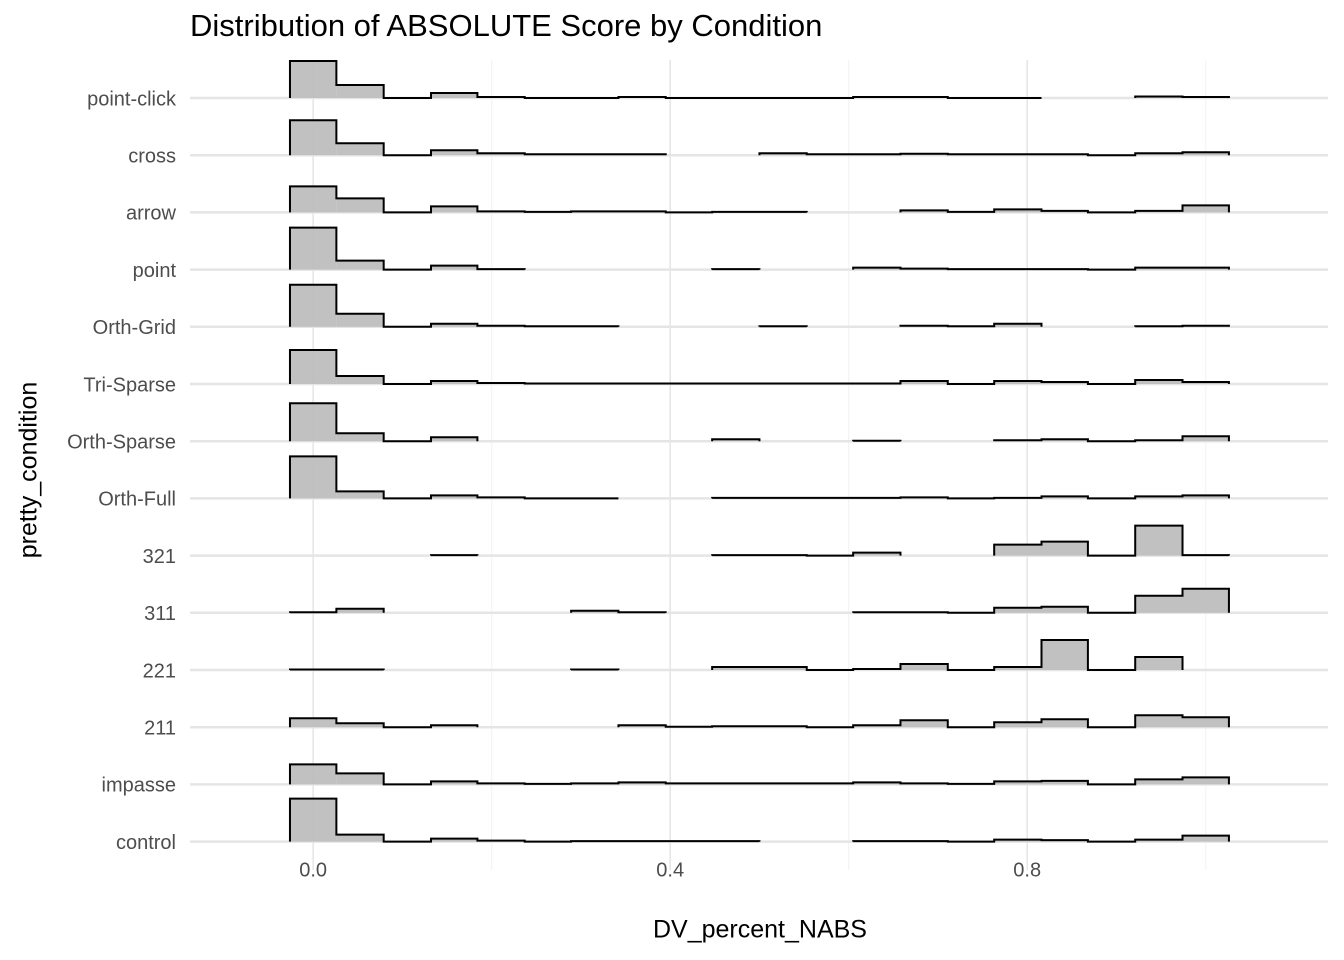  Describe the element at coordinates (1027, 870) in the screenshot. I see `x-tick-label: 0.8` at that location.